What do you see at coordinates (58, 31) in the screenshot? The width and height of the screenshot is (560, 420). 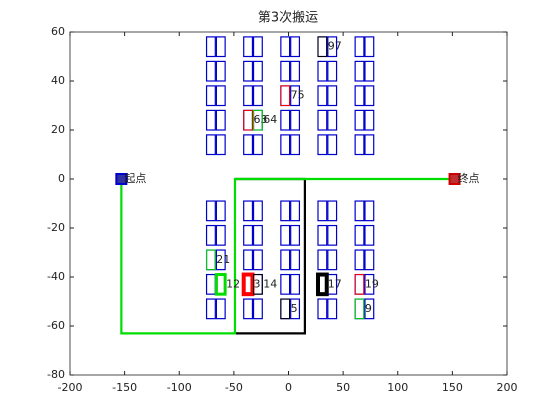 I see `y-tick-label: 60` at bounding box center [58, 31].